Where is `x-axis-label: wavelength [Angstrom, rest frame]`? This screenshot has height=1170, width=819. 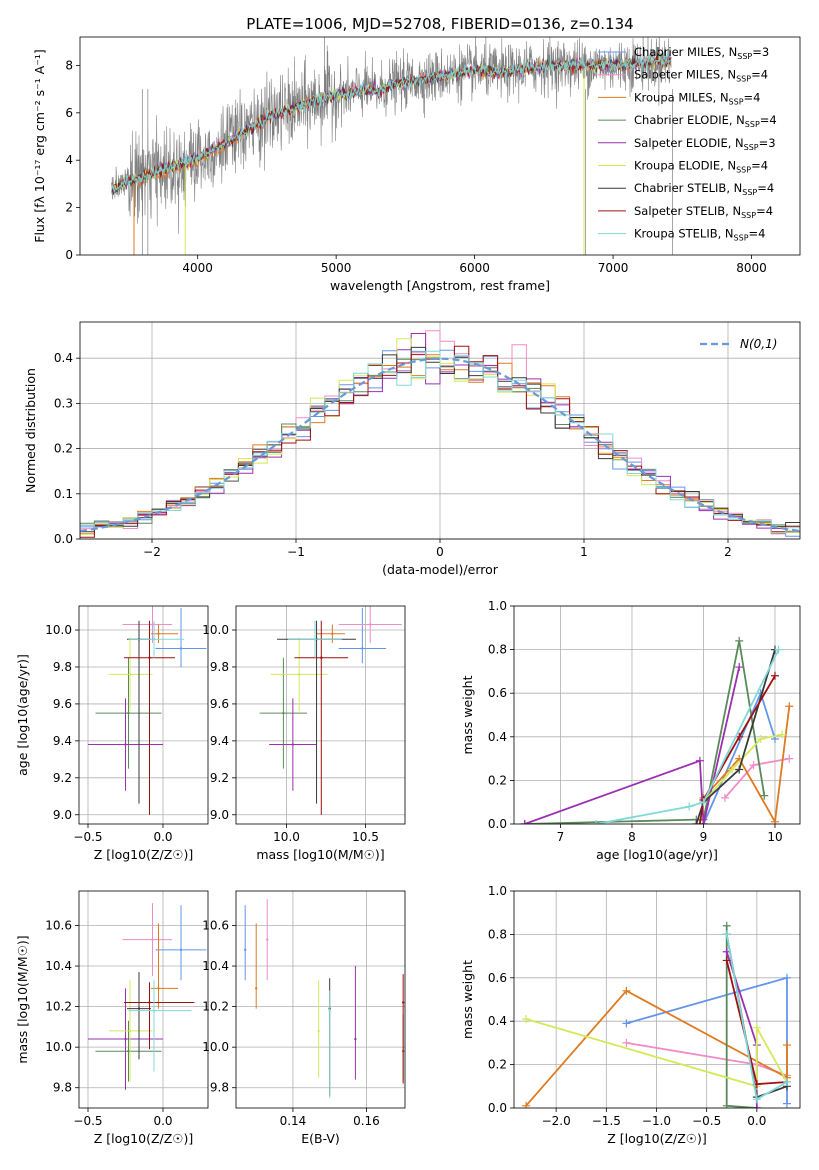 x-axis-label: wavelength [Angstrom, rest frame] is located at coordinates (440, 285).